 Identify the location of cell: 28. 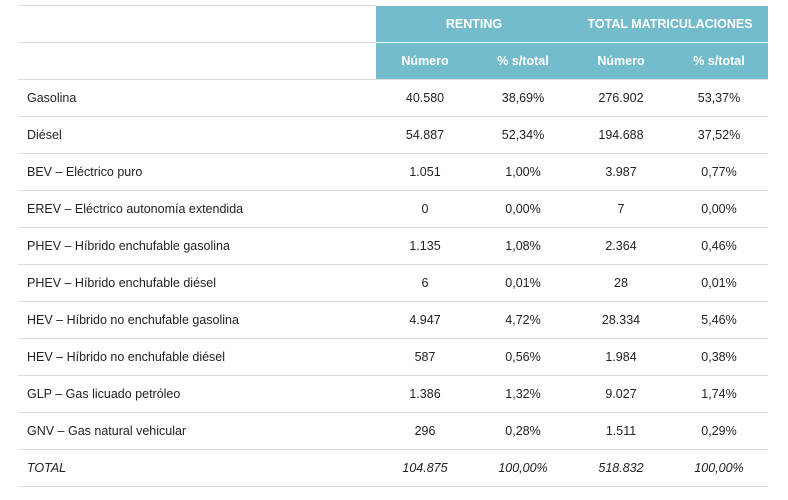
(621, 283).